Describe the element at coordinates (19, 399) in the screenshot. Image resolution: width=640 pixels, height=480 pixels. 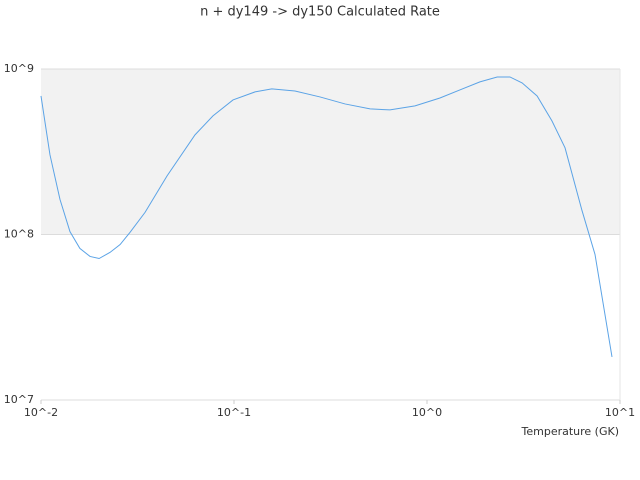
I see `y-tick-label: 10^7` at that location.